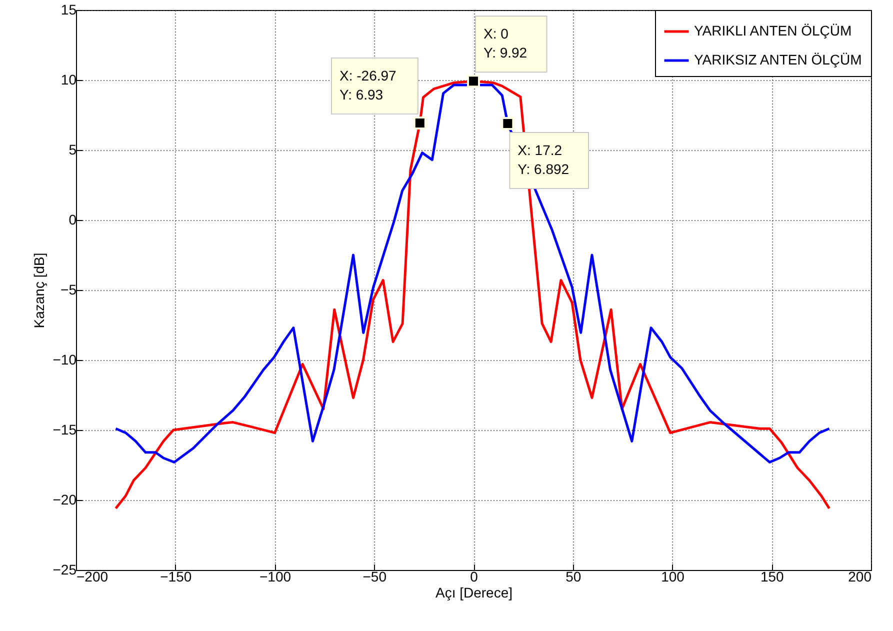 The width and height of the screenshot is (893, 631). I want to click on legend-label: YARIKLI ANTEN ÖLÇÜM, so click(773, 30).